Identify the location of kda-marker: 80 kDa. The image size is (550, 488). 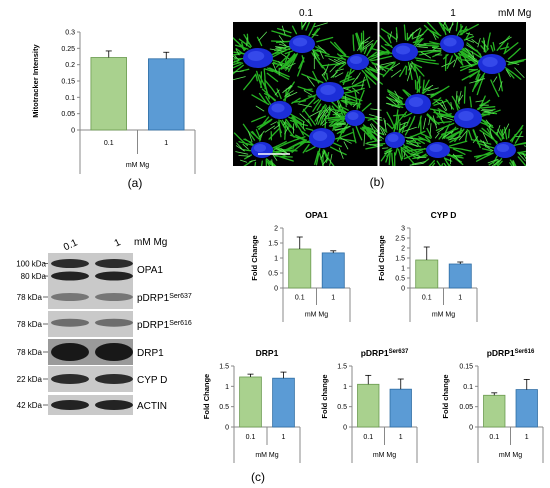
(34, 276).